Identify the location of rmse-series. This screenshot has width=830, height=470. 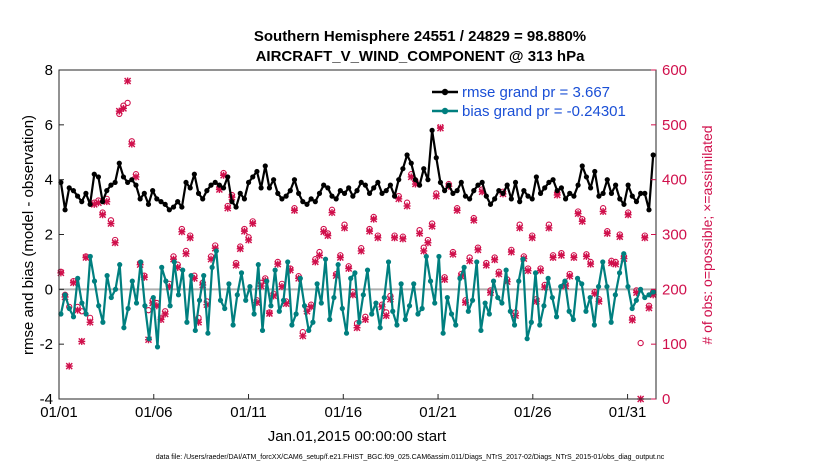
(357, 170).